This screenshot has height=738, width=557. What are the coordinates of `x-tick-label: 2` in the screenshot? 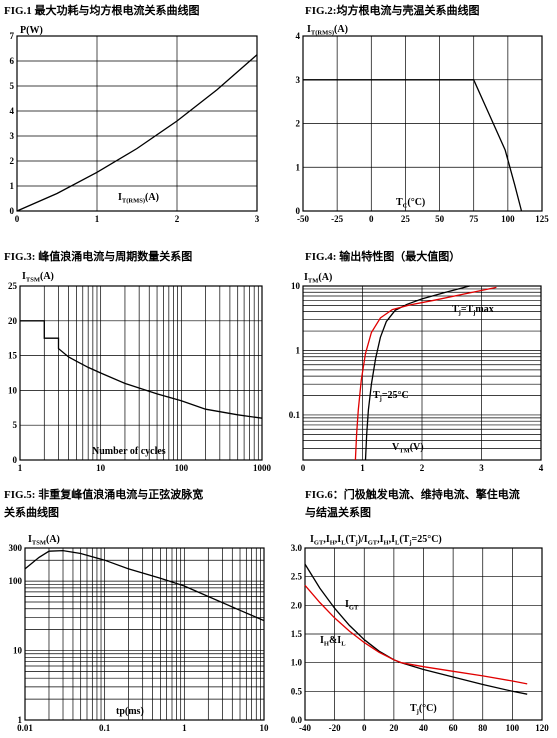 It's located at (177, 219).